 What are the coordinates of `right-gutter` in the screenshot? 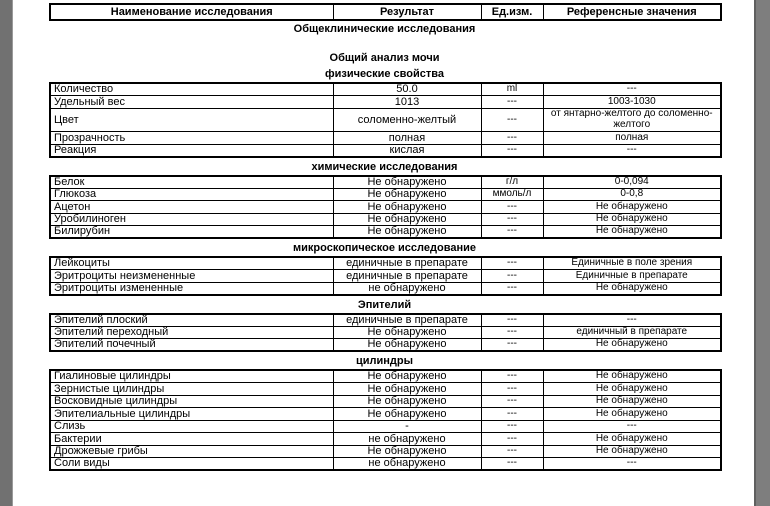 It's located at (762, 253).